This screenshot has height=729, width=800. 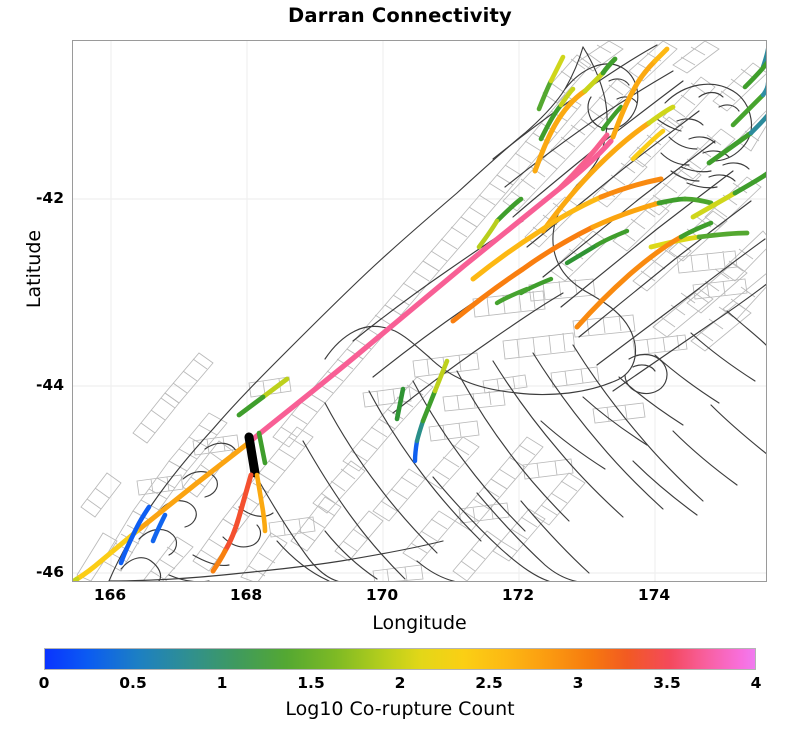 I want to click on xtick-label: 170, so click(x=382, y=595).